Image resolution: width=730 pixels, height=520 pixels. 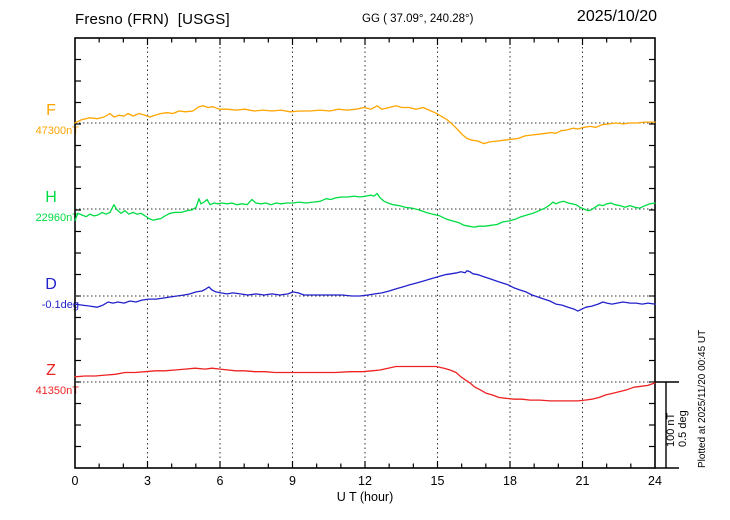 I want to click on geographic-coordinates: GG ( 37.09°, 240.28°), so click(x=418, y=19).